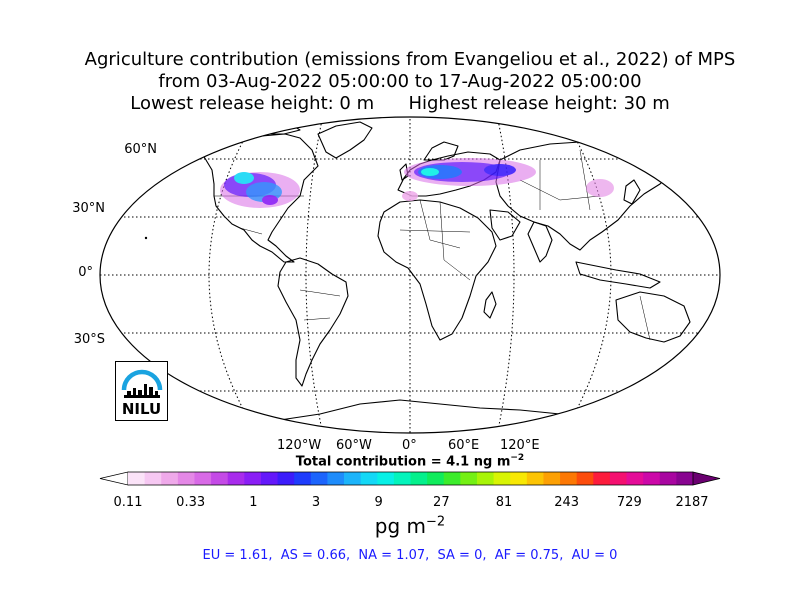 The image size is (800, 600). What do you see at coordinates (128, 502) in the screenshot?
I see `colorbar-tick-label: 0.11` at bounding box center [128, 502].